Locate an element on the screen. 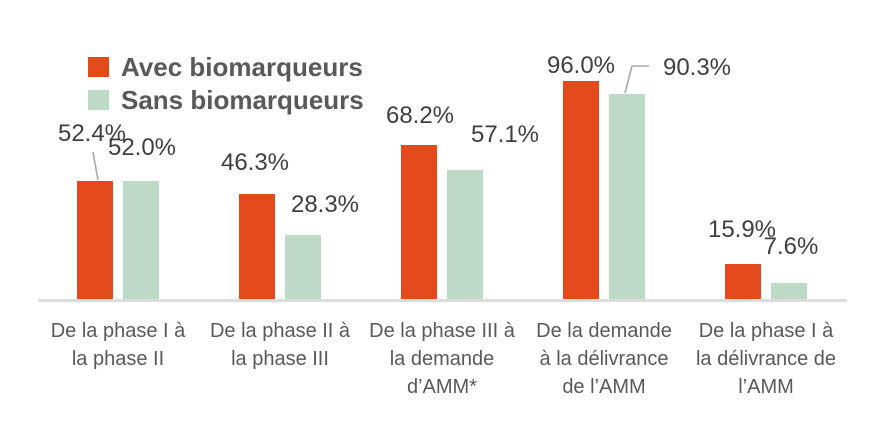 This screenshot has height=447, width=893. data-label-sans-1: 28.3% is located at coordinates (325, 204).